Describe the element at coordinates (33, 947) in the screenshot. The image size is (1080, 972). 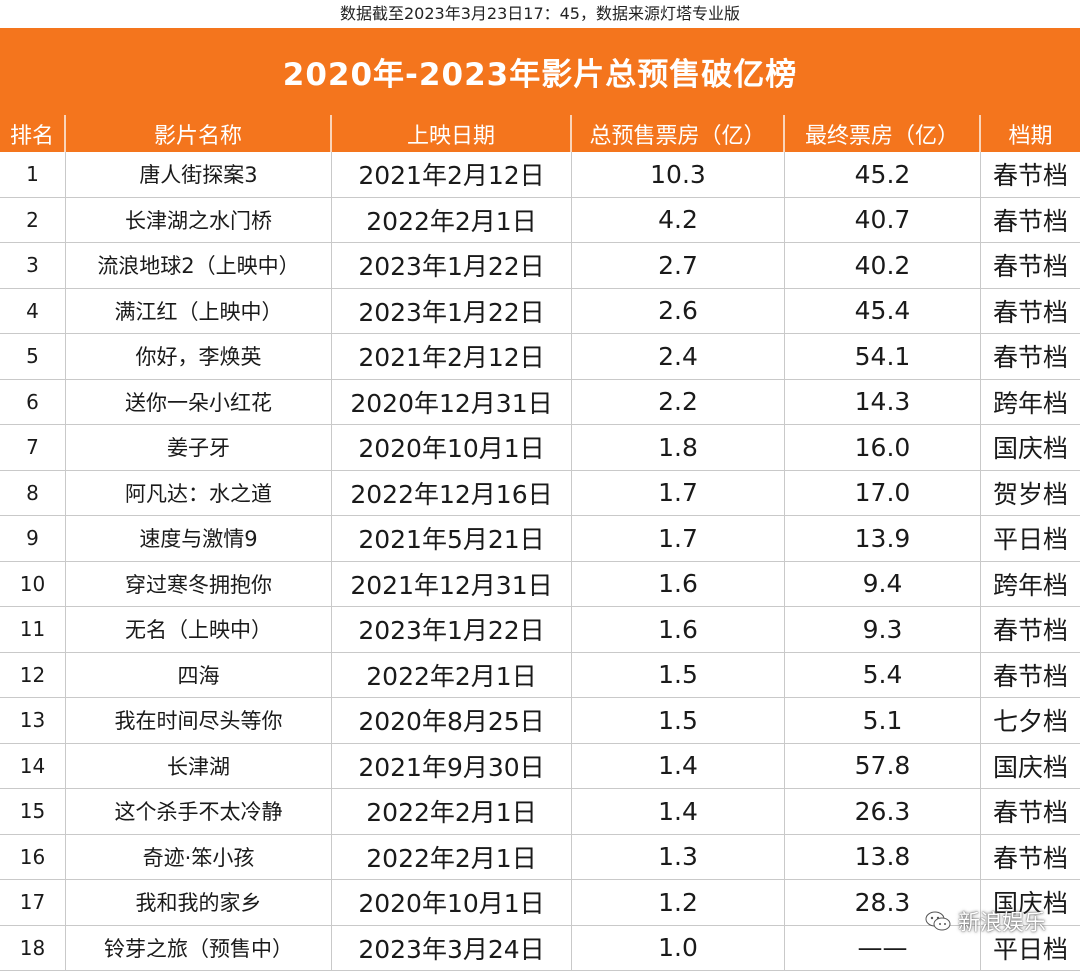
I see `rank-cell: 18` at that location.